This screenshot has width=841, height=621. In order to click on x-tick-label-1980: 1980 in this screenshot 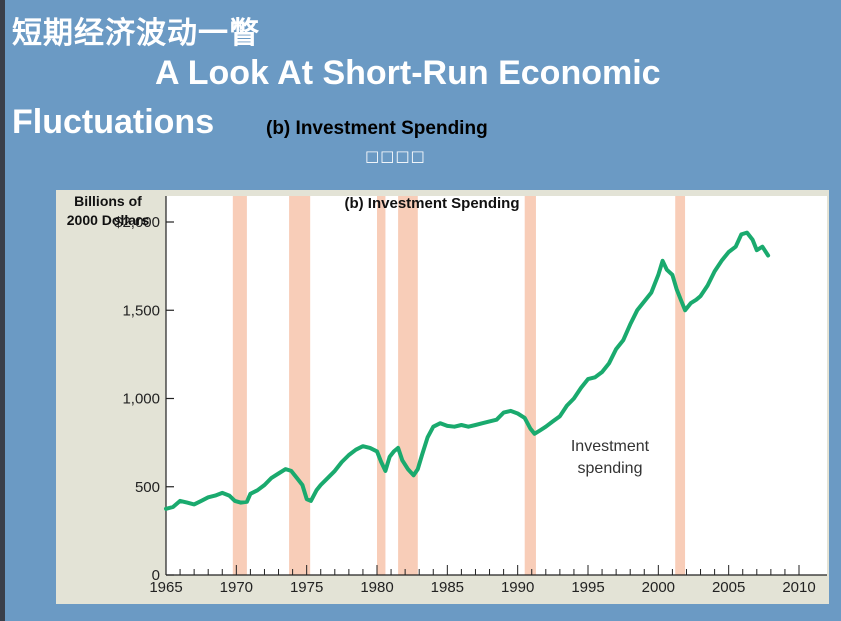, I will do `click(376, 587)`.